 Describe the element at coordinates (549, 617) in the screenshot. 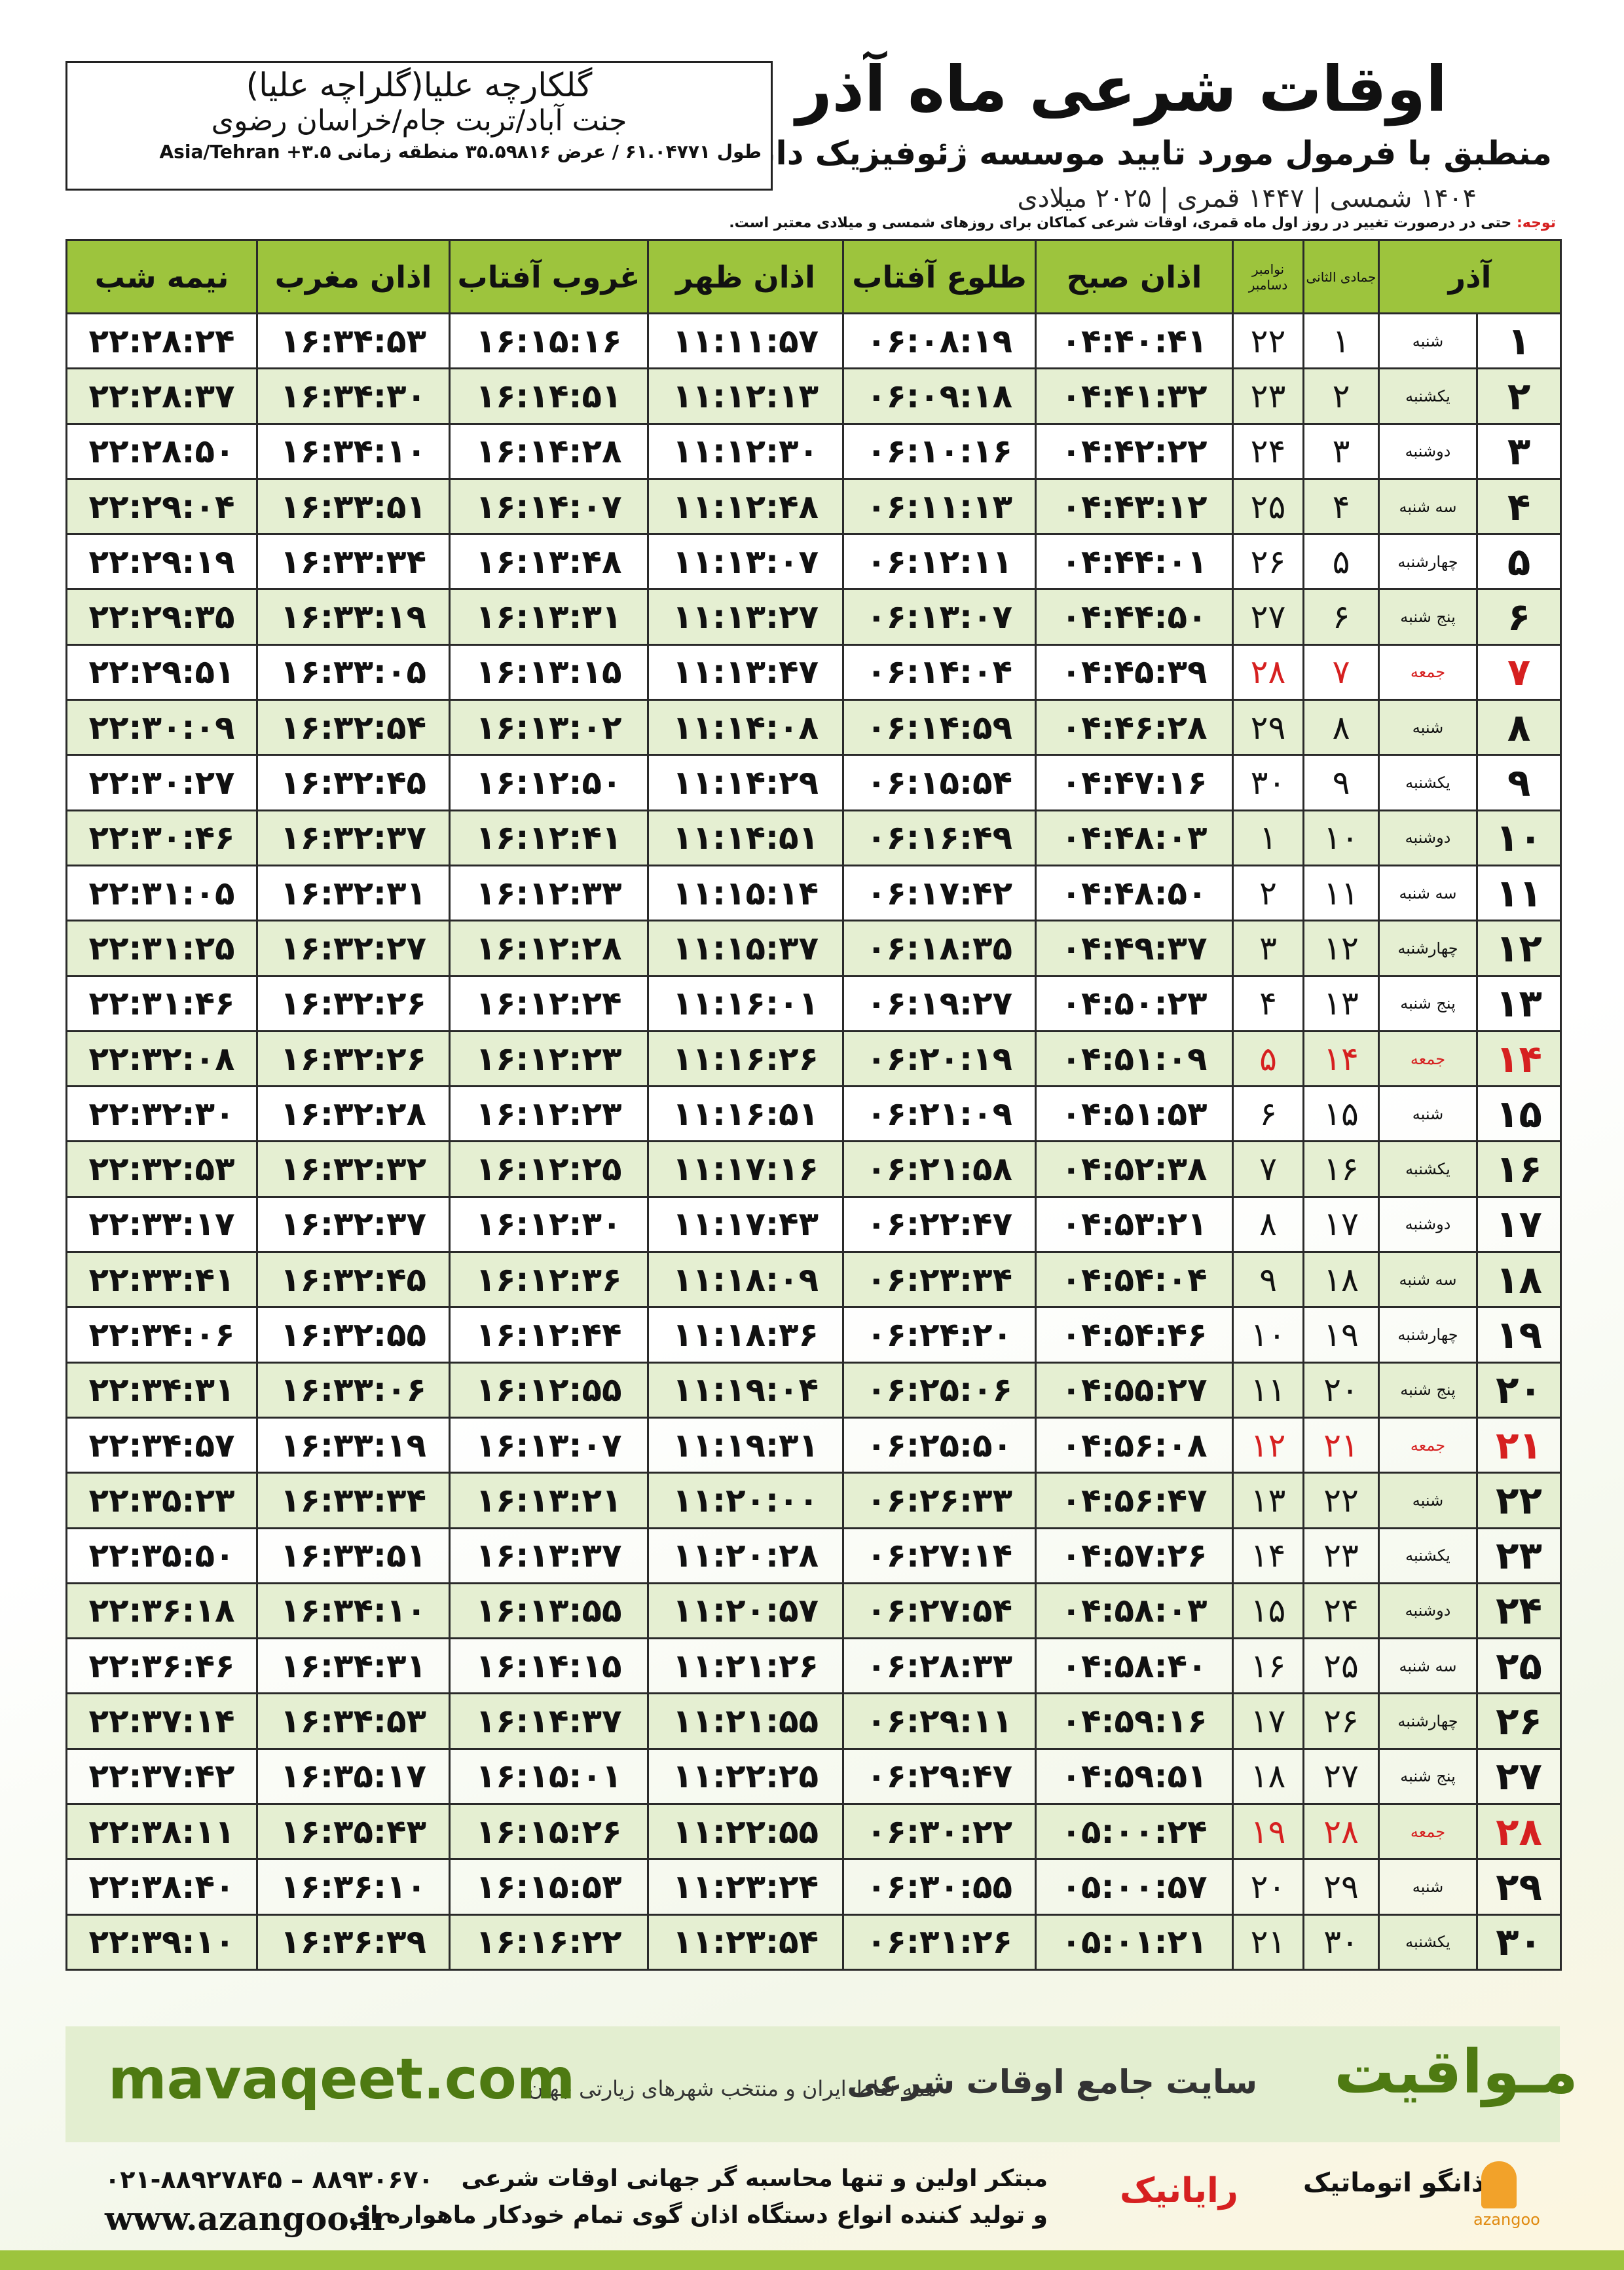

I see `cell-ghorub: ۱۶:۱۳:۳۱` at that location.